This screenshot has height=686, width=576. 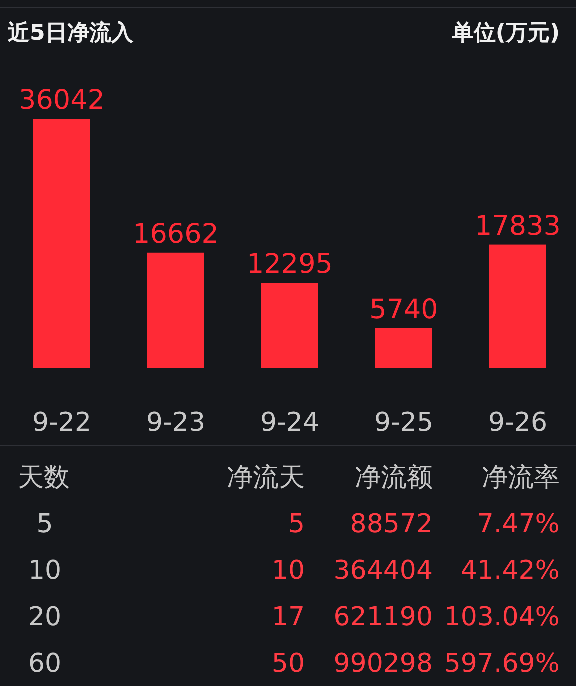 What do you see at coordinates (290, 264) in the screenshot?
I see `data-label: 12295` at bounding box center [290, 264].